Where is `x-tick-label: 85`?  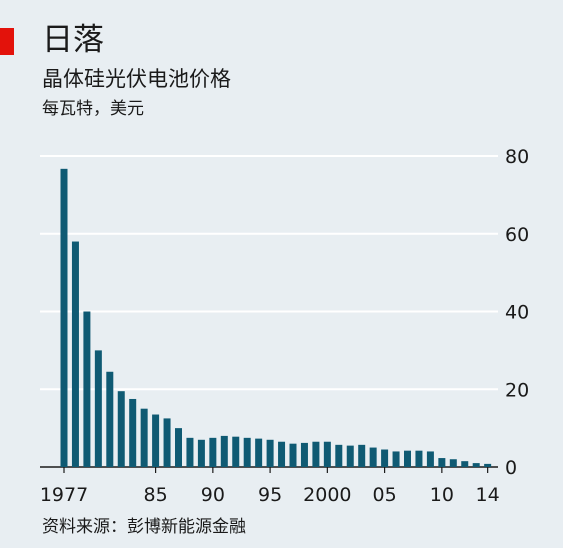 x-tick-label: 85 is located at coordinates (156, 495).